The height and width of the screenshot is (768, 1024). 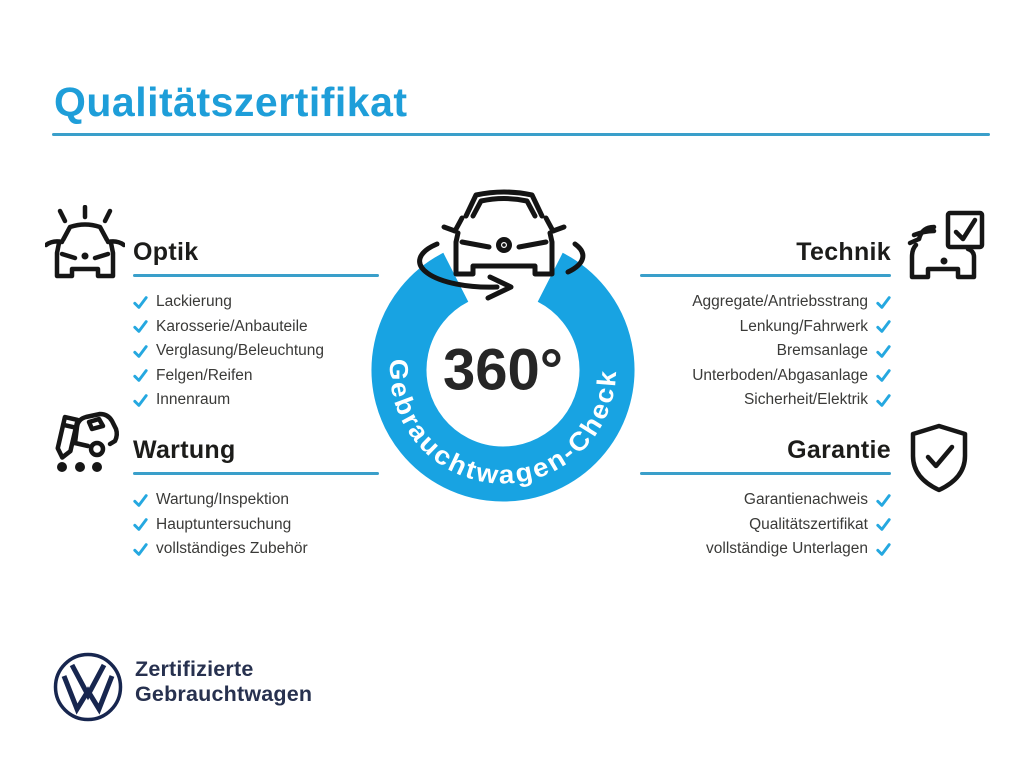 I want to click on checklist-item-label: Hauptuntersuchung, so click(x=224, y=524).